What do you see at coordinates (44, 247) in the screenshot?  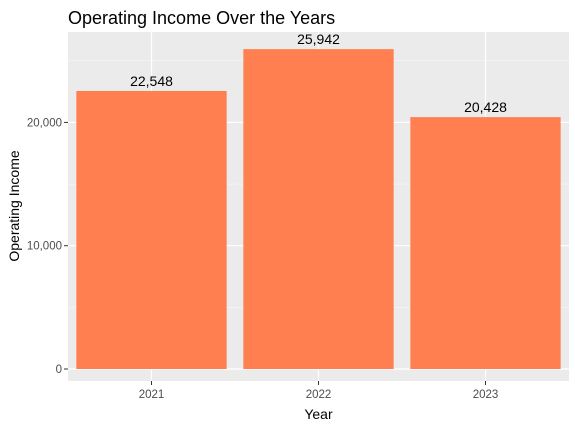 I see `y-tick-label: 10,000` at bounding box center [44, 247].